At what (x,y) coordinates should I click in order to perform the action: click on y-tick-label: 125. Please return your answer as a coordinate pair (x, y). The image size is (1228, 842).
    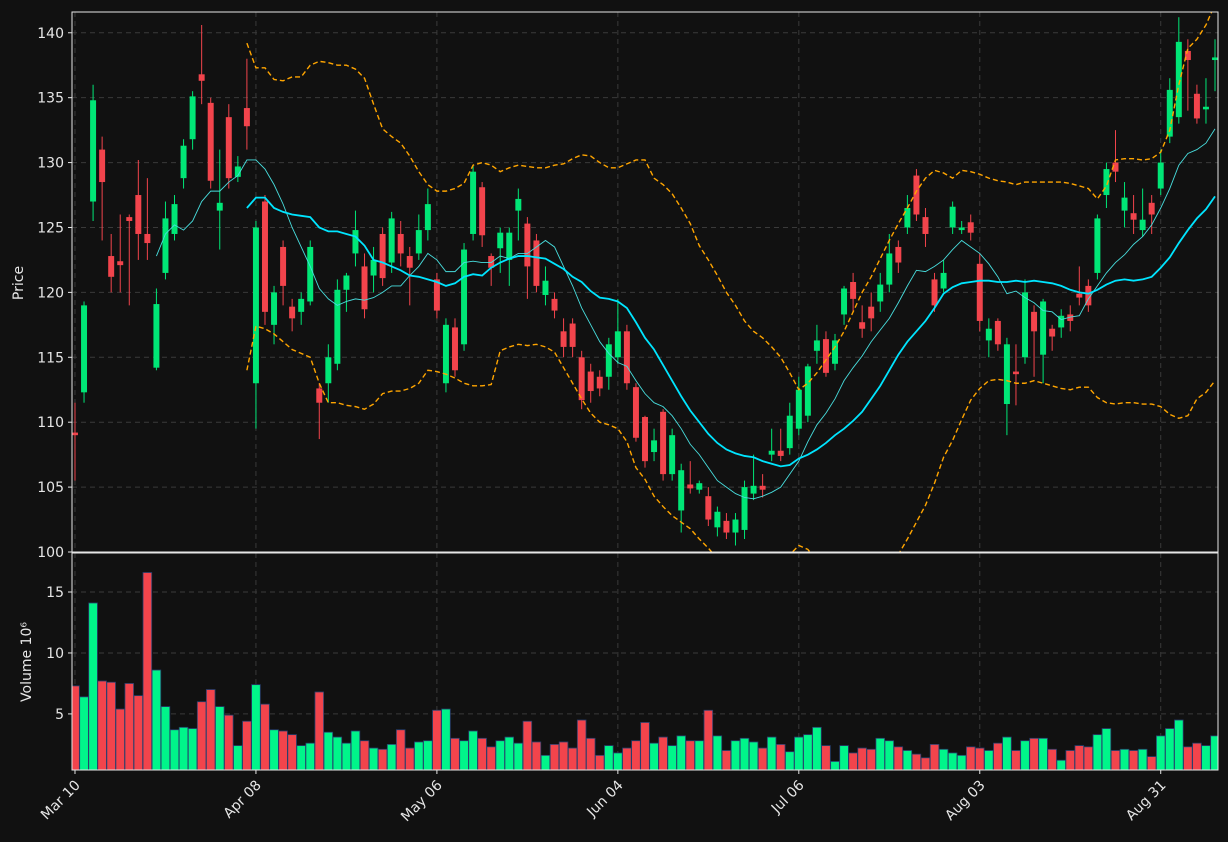
    Looking at the image, I should click on (50, 228).